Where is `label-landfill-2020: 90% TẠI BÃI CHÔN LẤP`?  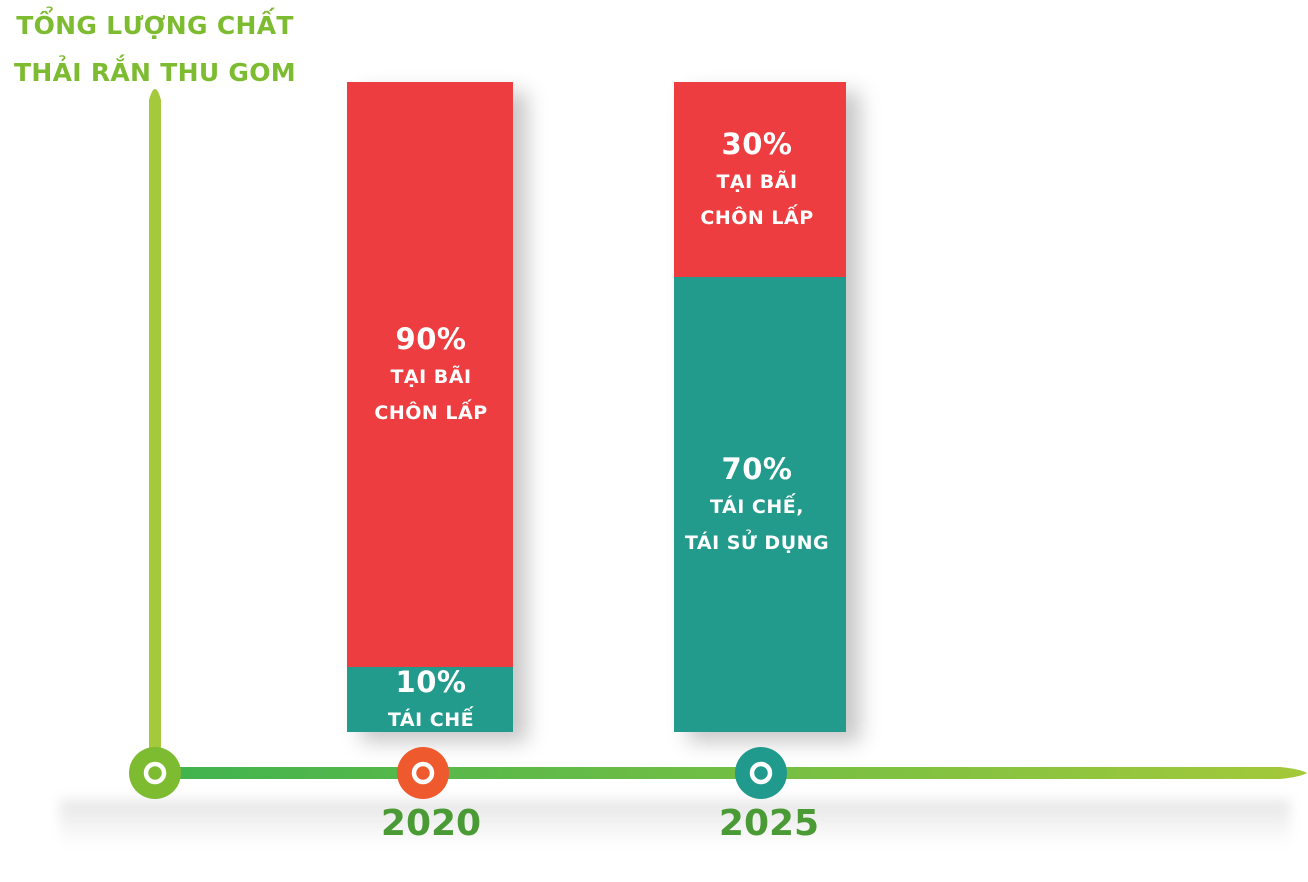 label-landfill-2020: 90% TẠI BÃI CHÔN LẤP is located at coordinates (431, 375).